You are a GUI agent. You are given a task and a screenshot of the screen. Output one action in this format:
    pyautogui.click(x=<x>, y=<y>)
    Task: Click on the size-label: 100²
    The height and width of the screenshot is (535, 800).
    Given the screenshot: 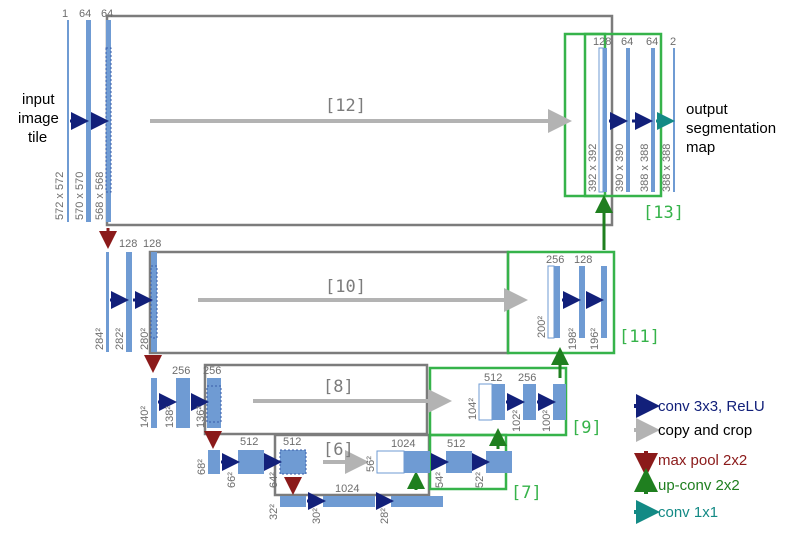 What is the action you would take?
    pyautogui.click(x=547, y=421)
    